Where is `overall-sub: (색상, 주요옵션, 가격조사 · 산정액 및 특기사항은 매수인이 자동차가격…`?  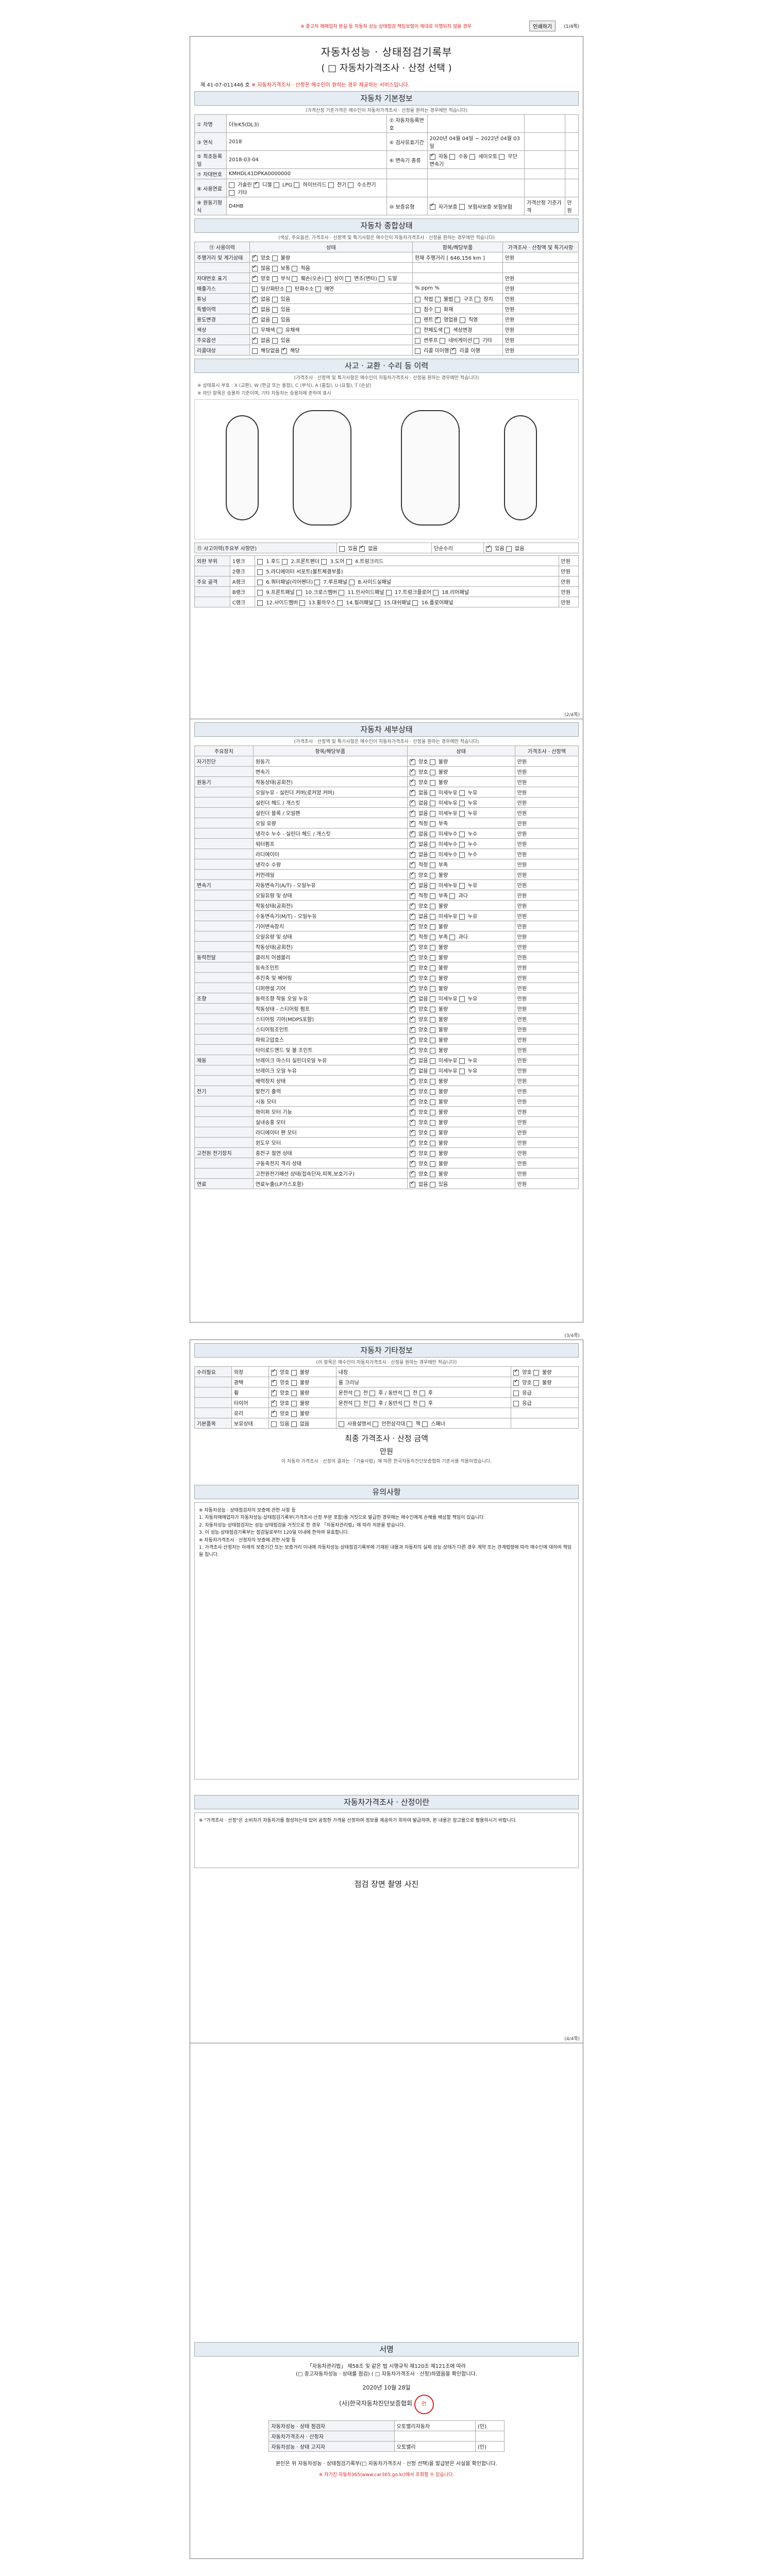
overall-sub: (색상, 주요옵션, 가격조사 · 산정액 및 특기사항은 매수인이 자동차가격… is located at coordinates (386, 238).